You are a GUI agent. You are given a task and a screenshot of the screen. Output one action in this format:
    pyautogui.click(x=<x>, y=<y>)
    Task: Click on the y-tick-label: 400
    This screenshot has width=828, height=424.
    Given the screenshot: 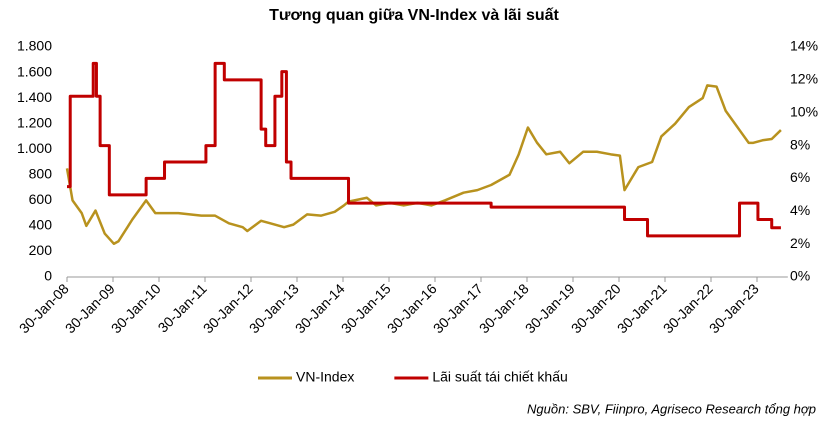 What is the action you would take?
    pyautogui.click(x=41, y=225)
    